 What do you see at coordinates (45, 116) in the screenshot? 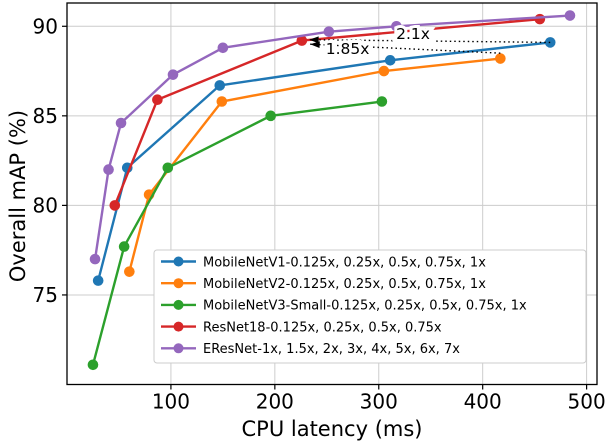
I see `y-tick-label: 85` at bounding box center [45, 116].